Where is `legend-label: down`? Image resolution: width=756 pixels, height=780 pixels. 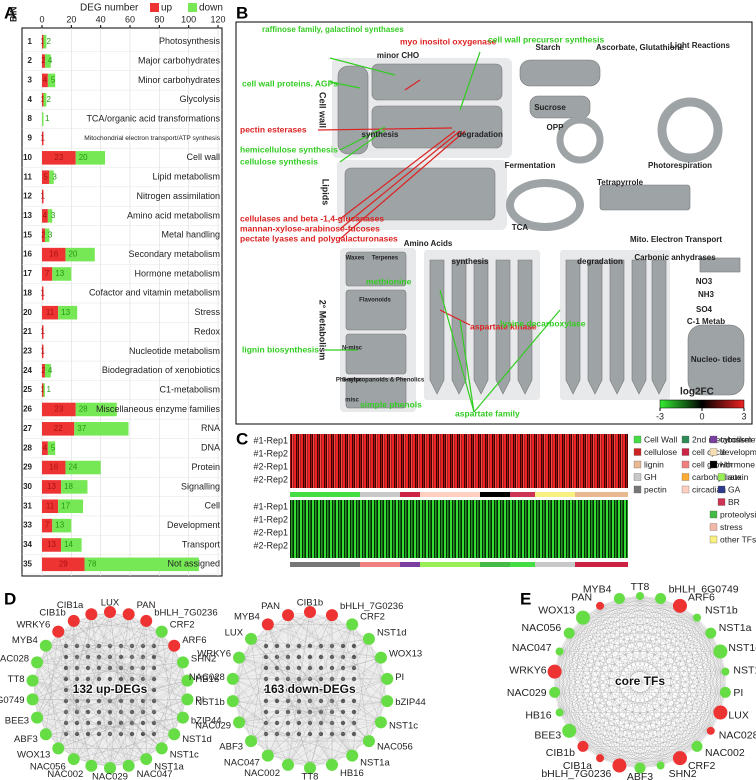 legend-label: down is located at coordinates (211, 8).